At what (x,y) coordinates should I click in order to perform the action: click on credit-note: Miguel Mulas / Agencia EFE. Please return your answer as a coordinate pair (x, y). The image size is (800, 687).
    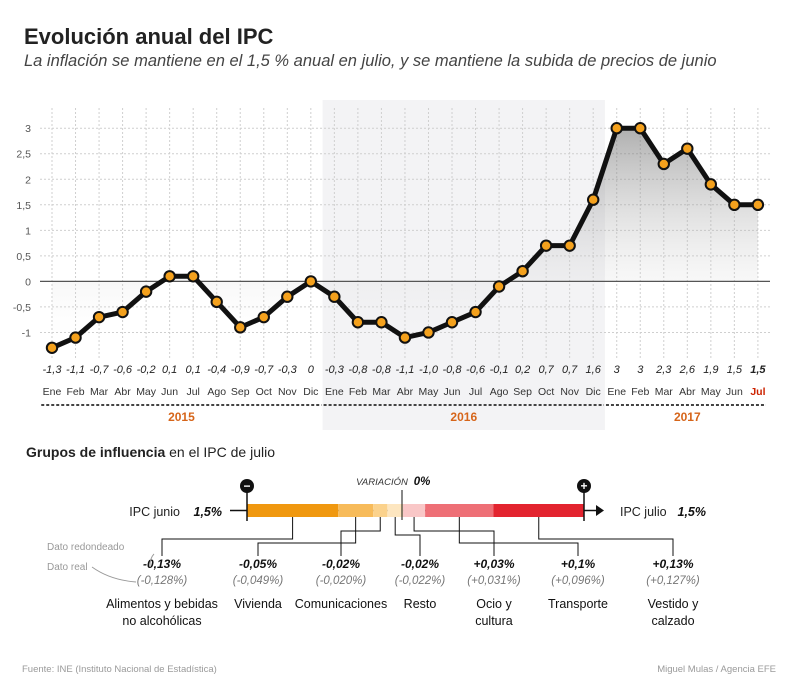
    Looking at the image, I should click on (716, 669).